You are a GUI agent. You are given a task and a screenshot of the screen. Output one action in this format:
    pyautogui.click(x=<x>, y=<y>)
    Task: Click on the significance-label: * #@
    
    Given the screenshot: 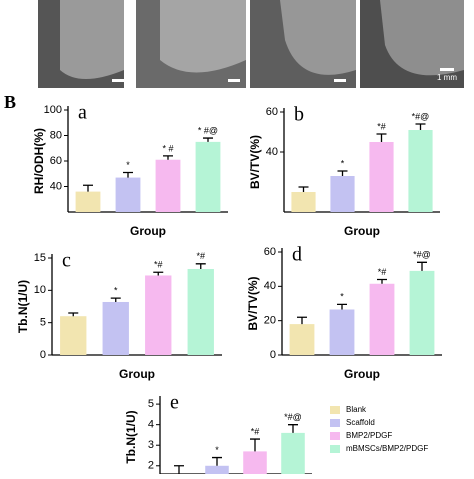 What is the action you would take?
    pyautogui.click(x=208, y=130)
    